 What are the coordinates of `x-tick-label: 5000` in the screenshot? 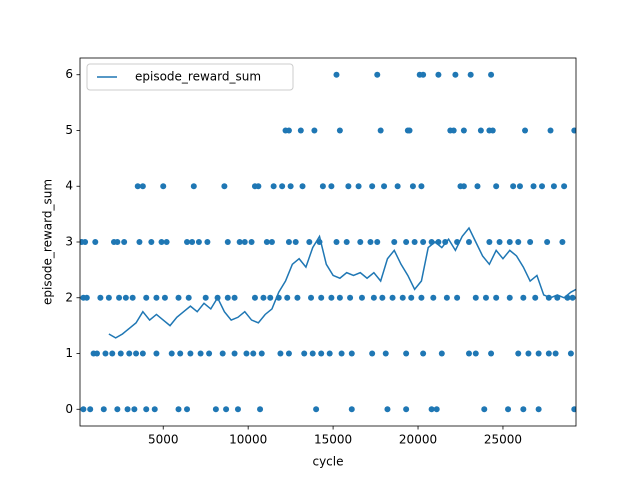 It's located at (163, 440).